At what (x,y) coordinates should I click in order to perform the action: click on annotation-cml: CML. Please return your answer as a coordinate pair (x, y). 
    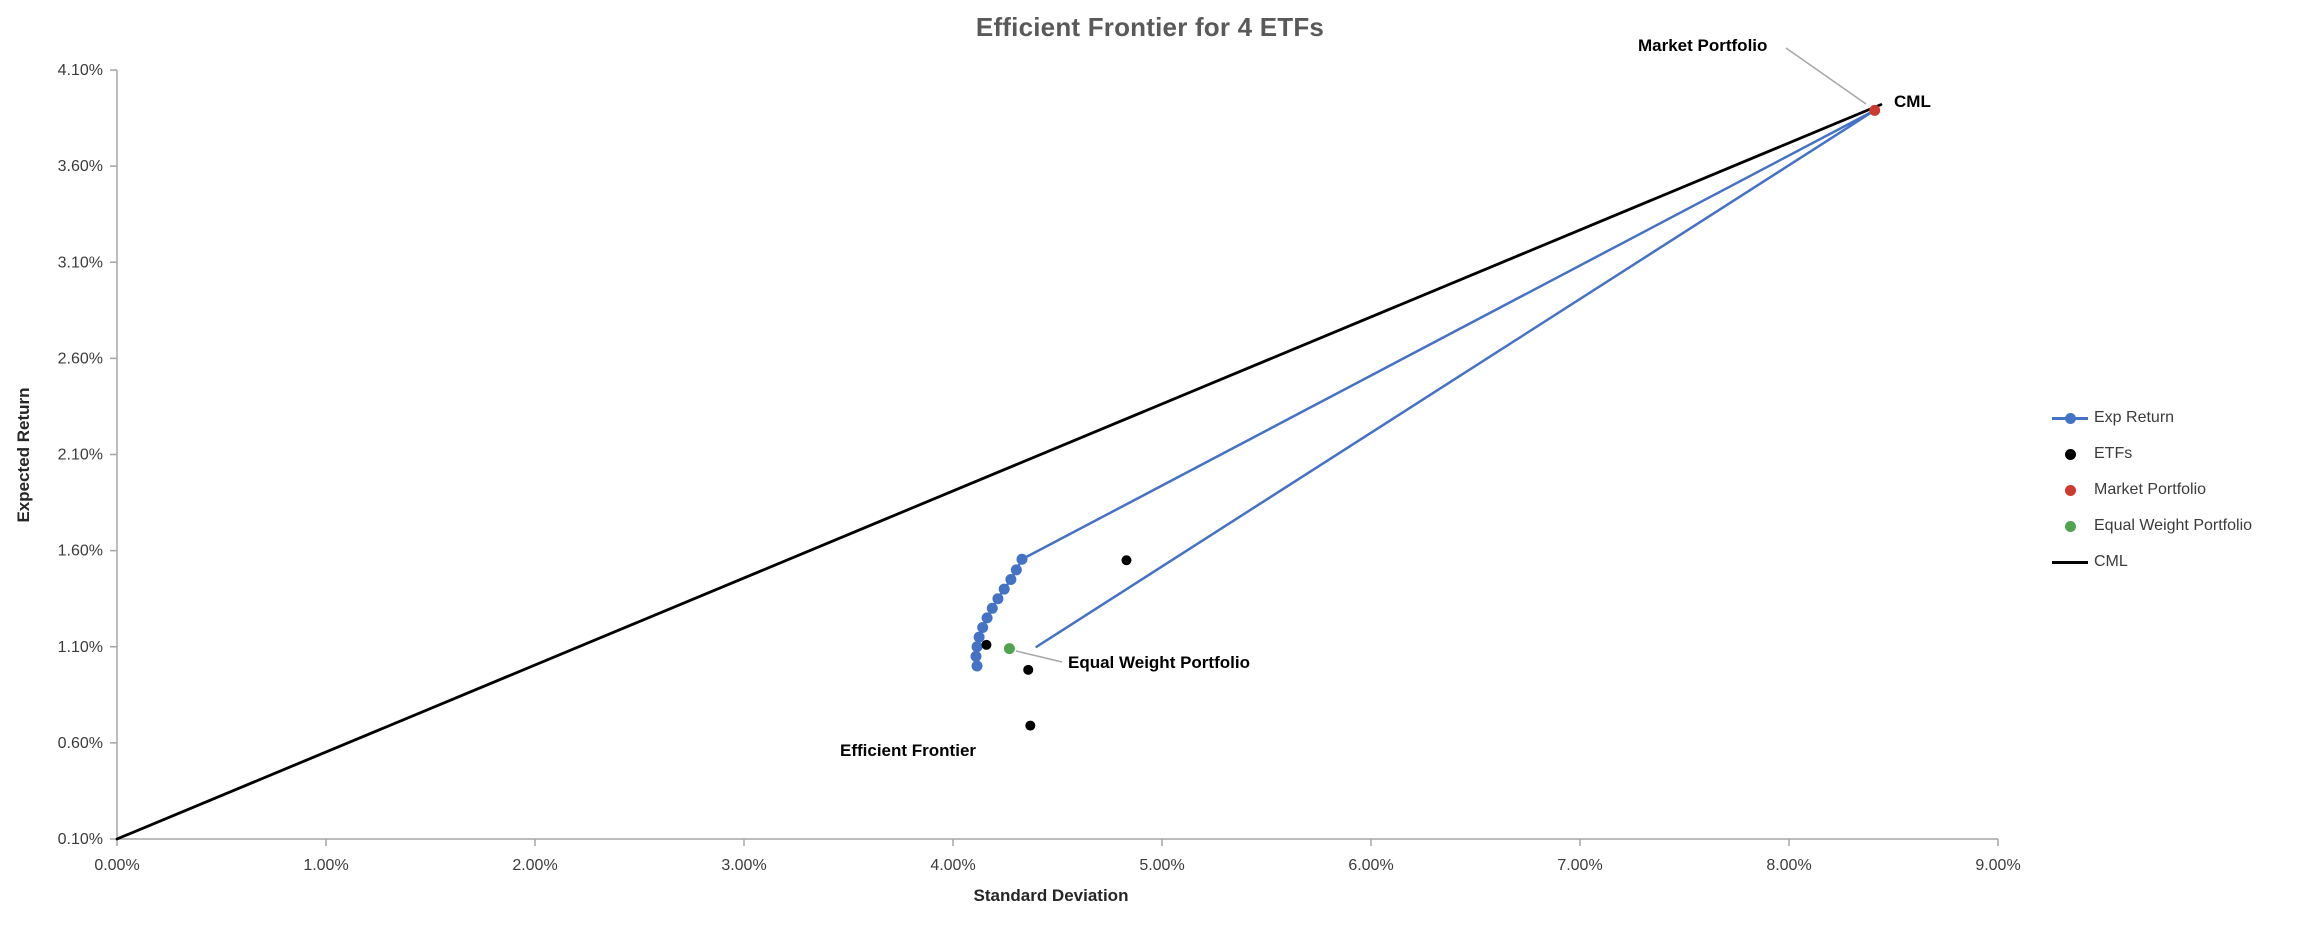
    Looking at the image, I should click on (1912, 101).